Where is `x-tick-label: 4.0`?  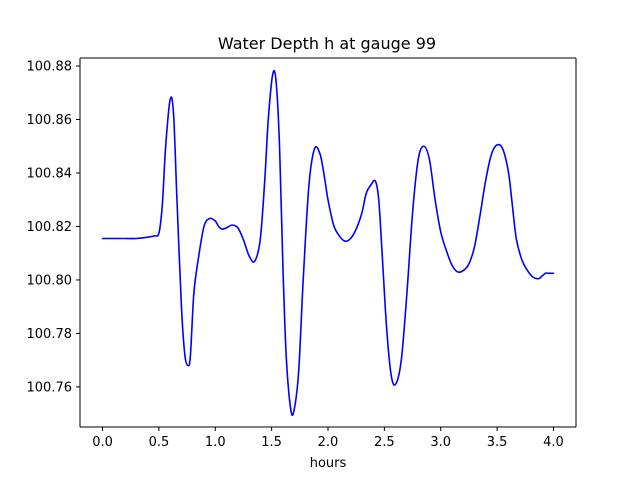 x-tick-label: 4.0 is located at coordinates (553, 442).